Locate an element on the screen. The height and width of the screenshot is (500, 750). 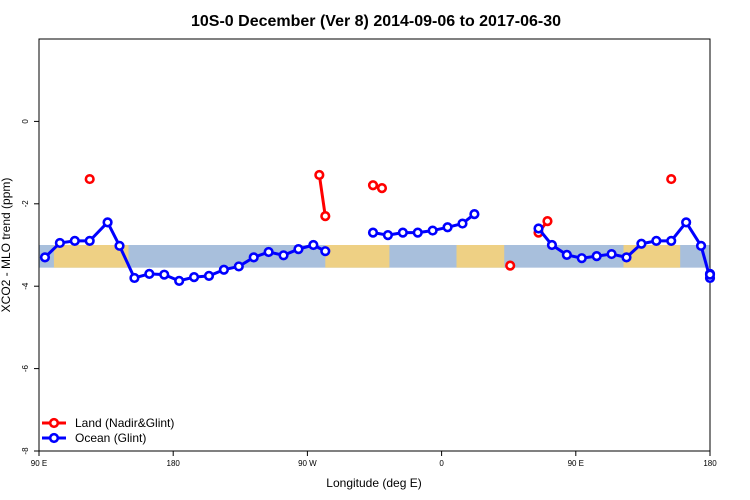
legend-label: Ocean (Glint) is located at coordinates (110, 438).